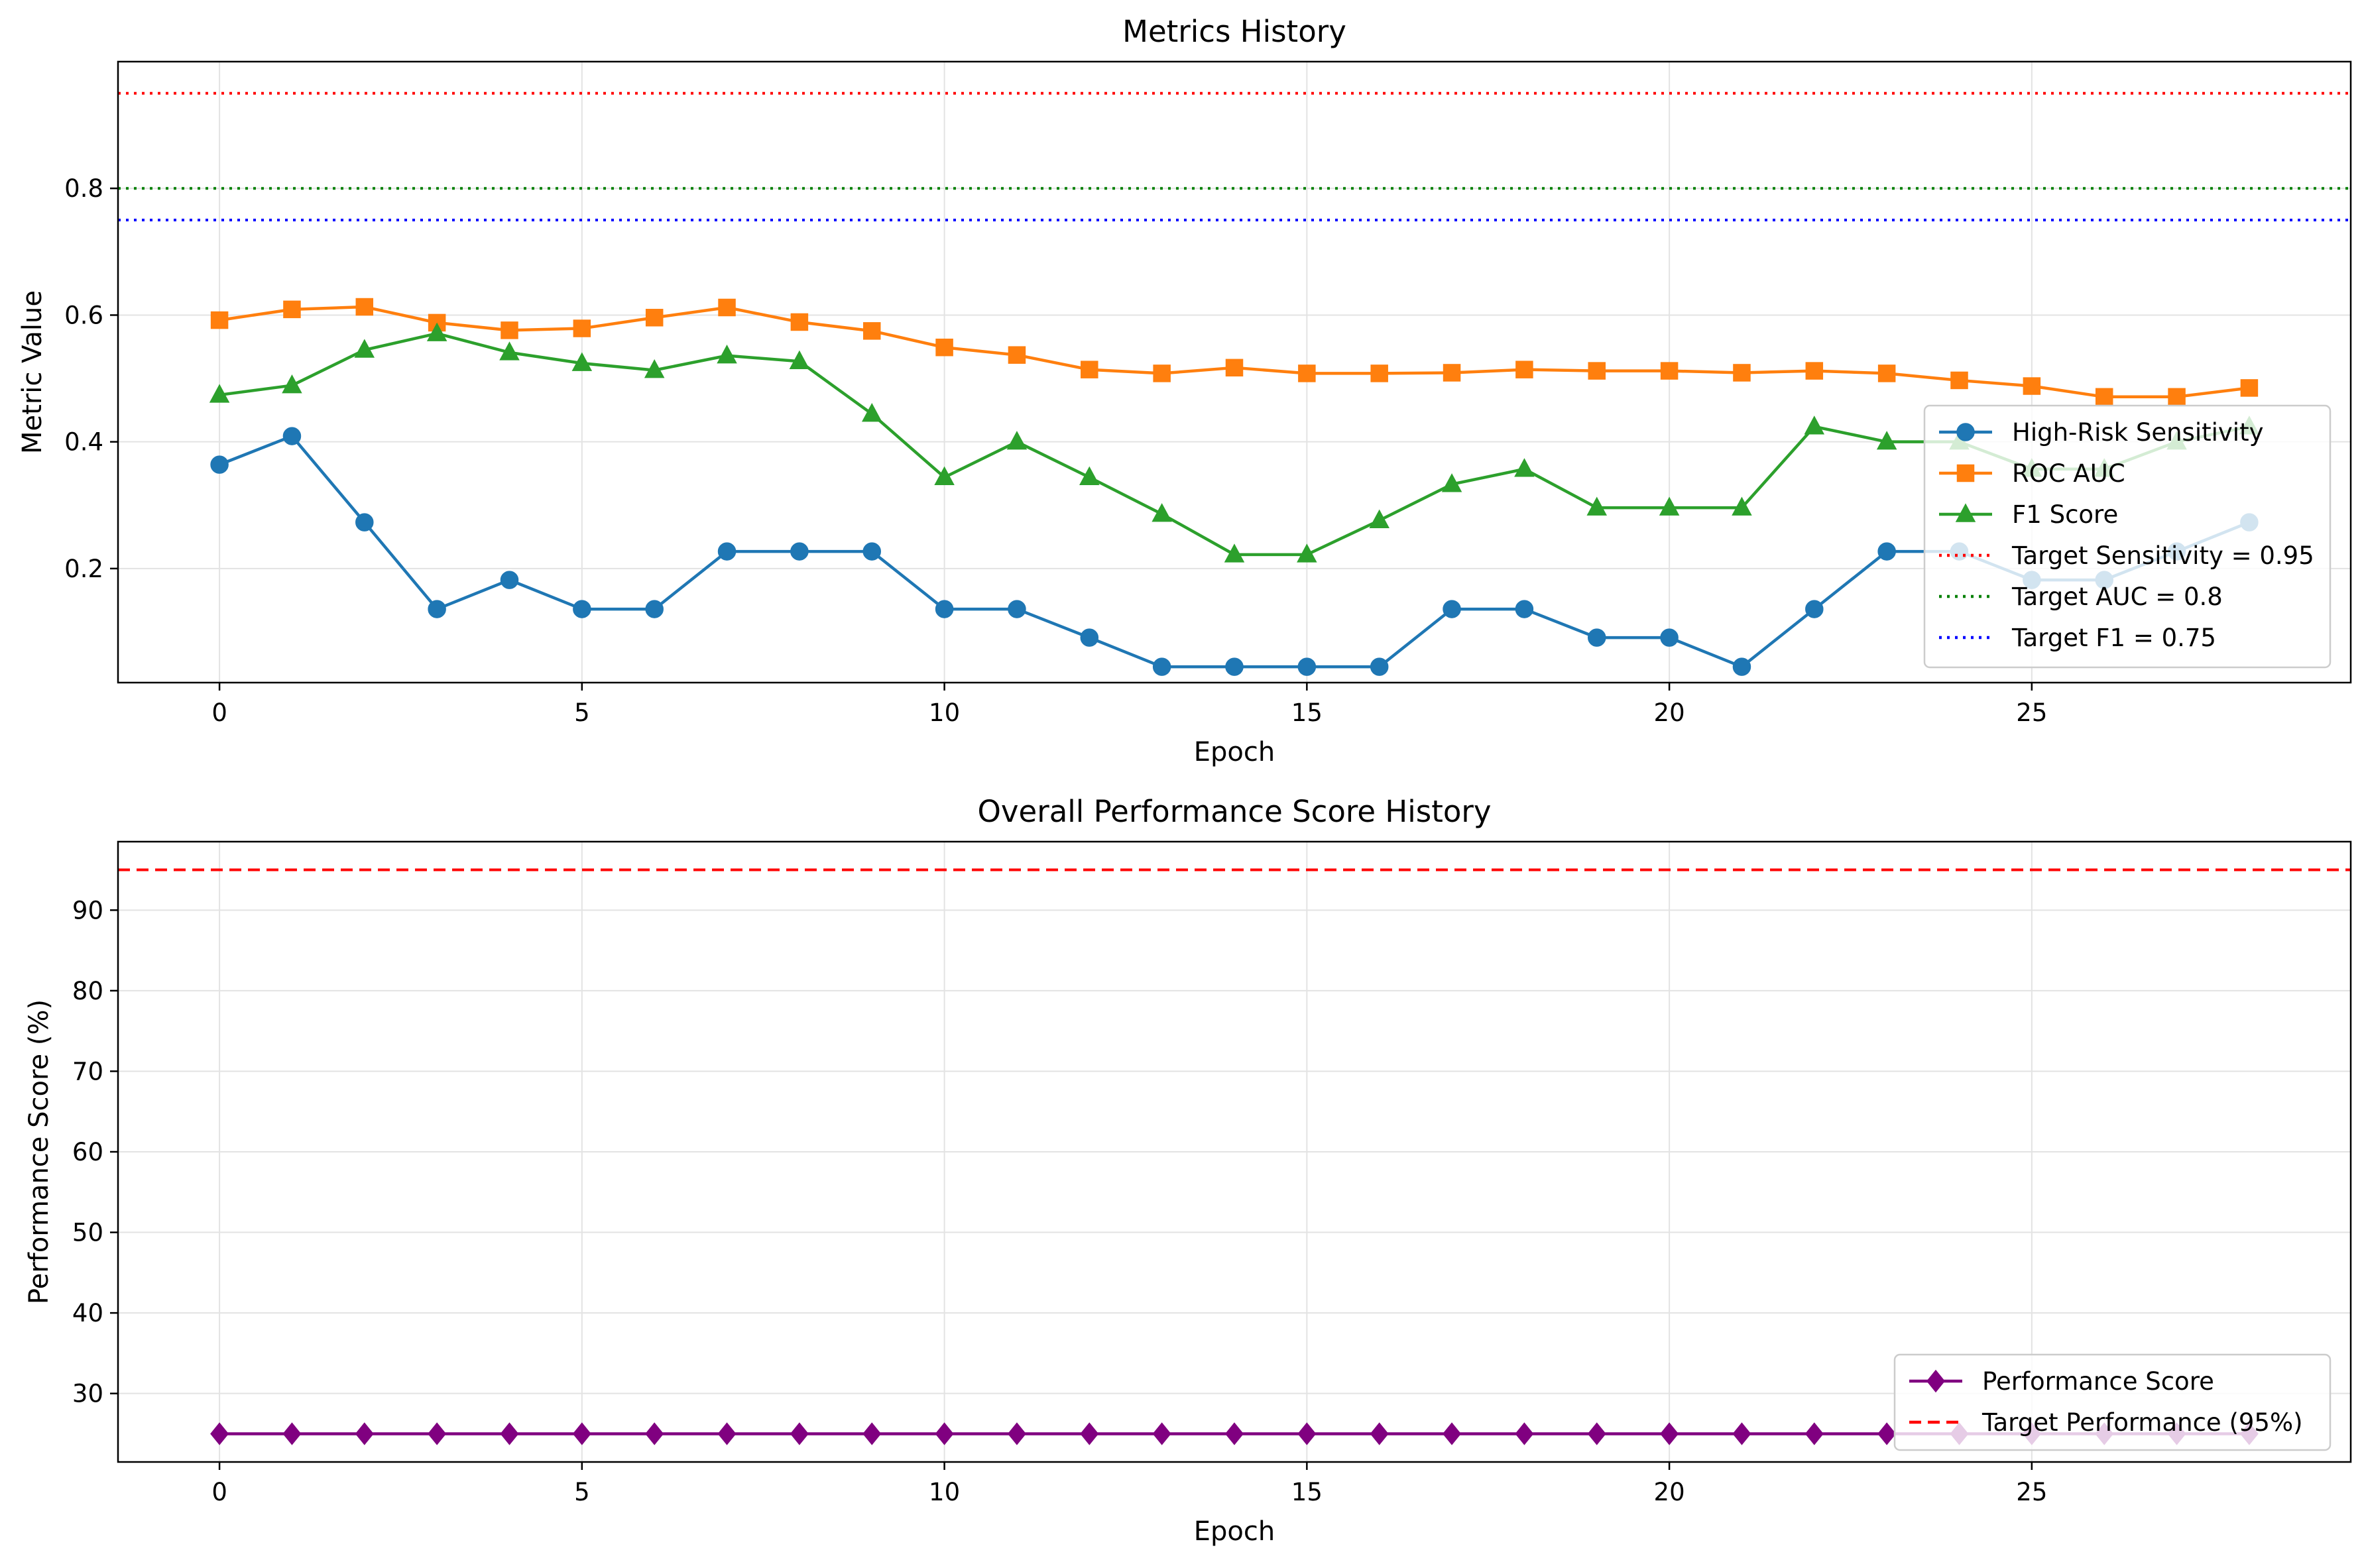  I want to click on y-tick-label: 80, so click(87, 991).